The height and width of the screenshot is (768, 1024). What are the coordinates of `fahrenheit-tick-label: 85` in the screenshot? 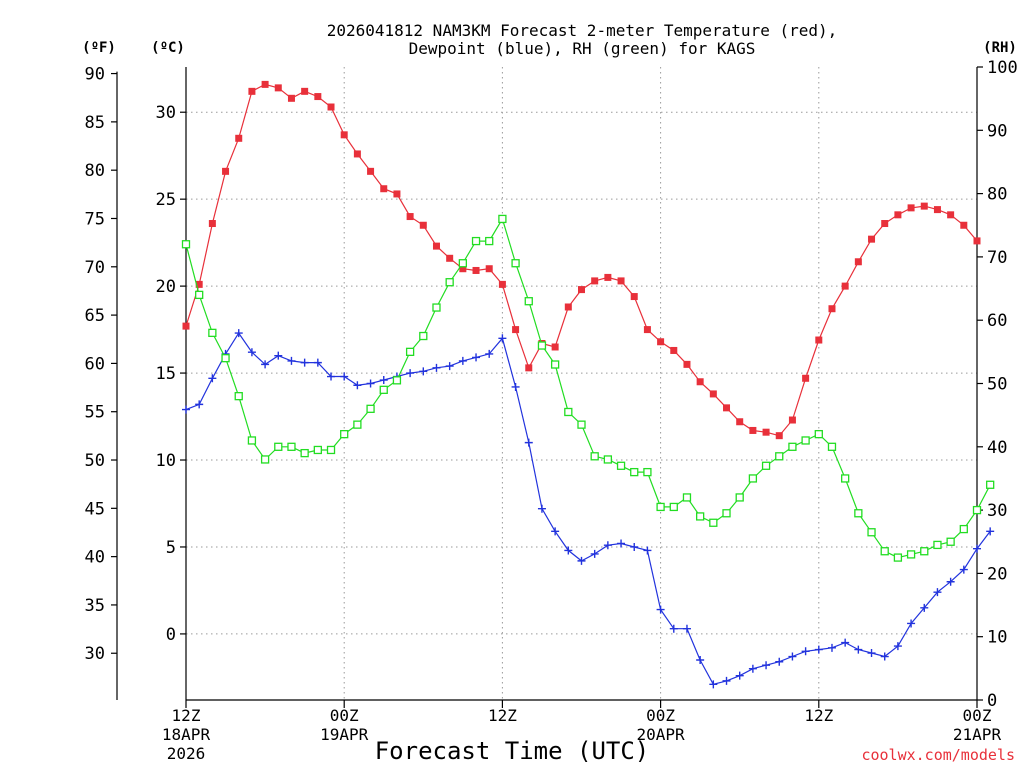 It's located at (95, 123).